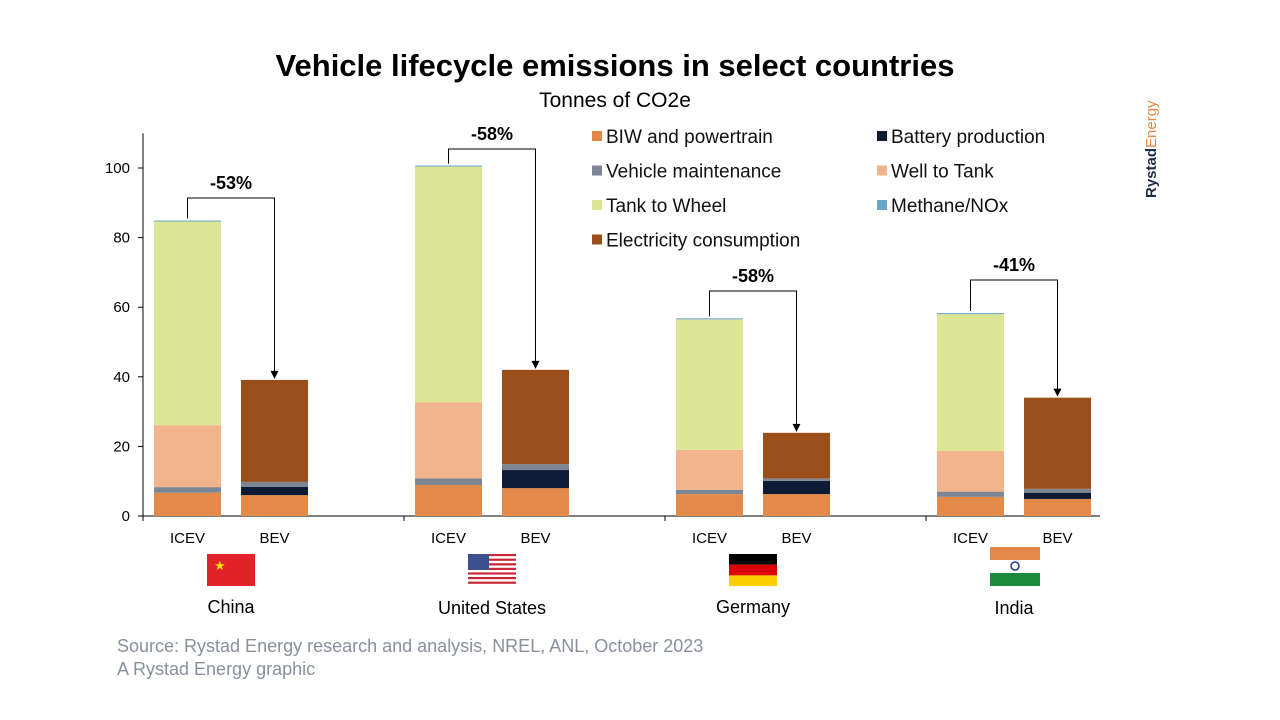 This screenshot has width=1280, height=720. What do you see at coordinates (753, 607) in the screenshot?
I see `country-label: Germany` at bounding box center [753, 607].